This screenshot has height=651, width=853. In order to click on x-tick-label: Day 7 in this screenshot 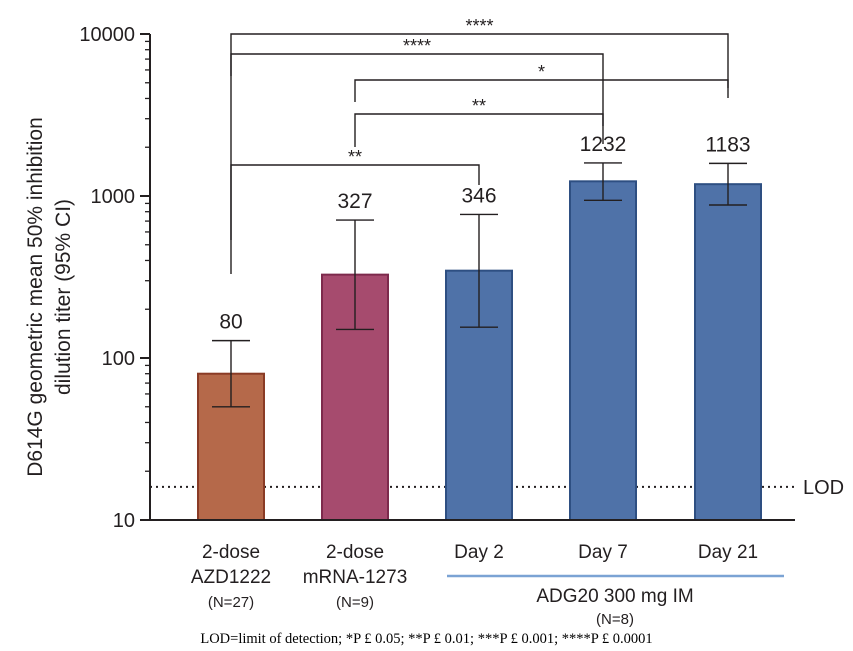, I will do `click(603, 552)`.